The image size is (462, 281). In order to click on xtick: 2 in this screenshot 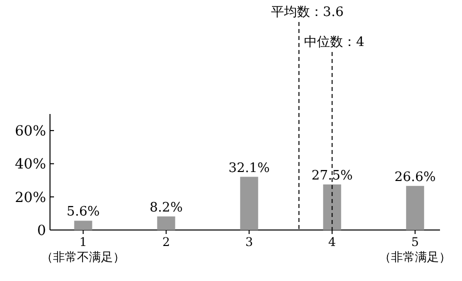, I will do `click(166, 242)`.